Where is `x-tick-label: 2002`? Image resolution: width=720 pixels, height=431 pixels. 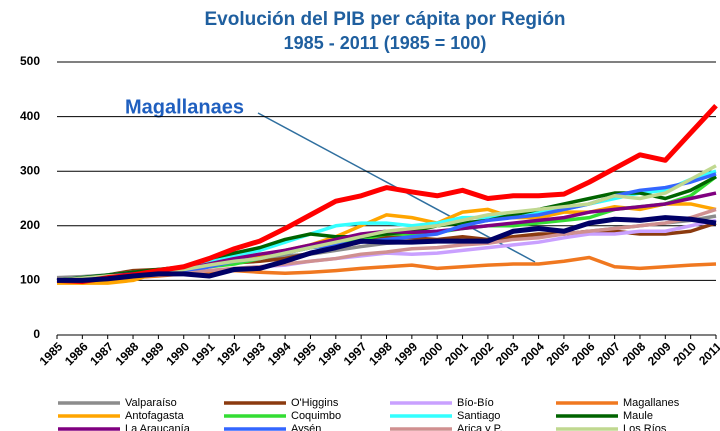
x-tick-label: 2002 is located at coordinates (481, 353).